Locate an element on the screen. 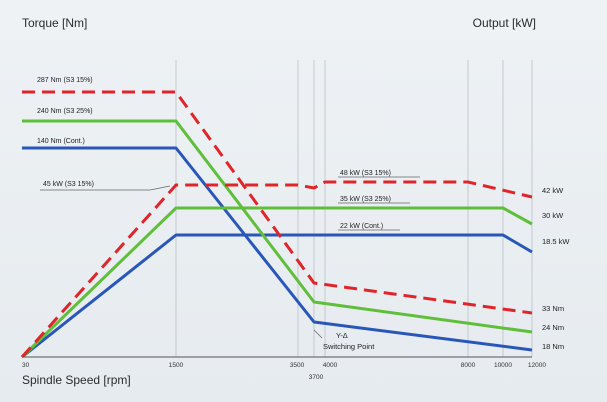 The image size is (607, 402). x-tick-3700: 3700 is located at coordinates (316, 377).